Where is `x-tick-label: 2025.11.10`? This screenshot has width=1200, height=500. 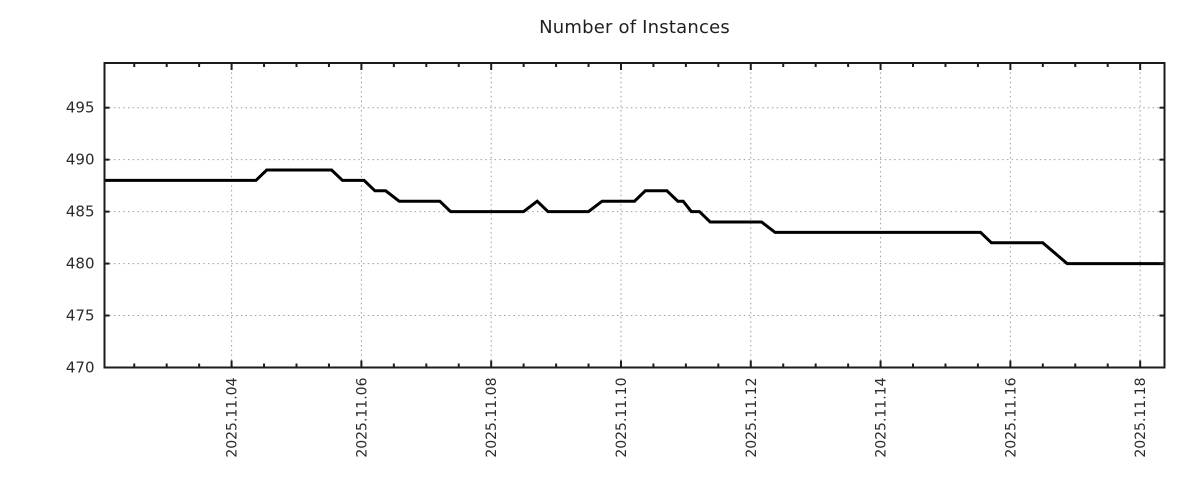 x-tick-label: 2025.11.10 is located at coordinates (622, 418).